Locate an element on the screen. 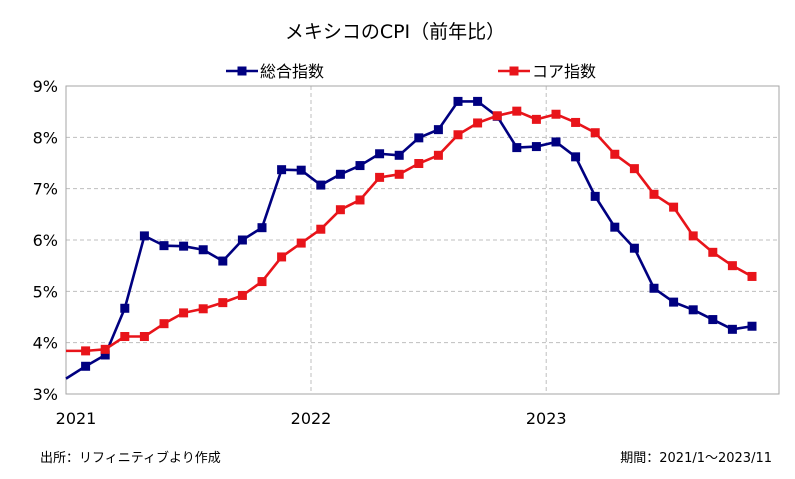  legend: 総合指数 コア指数 is located at coordinates (411, 71).